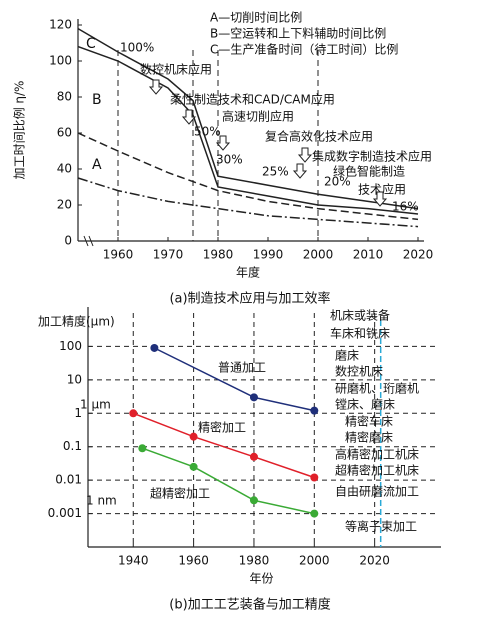  Describe the element at coordinates (377, 470) in the screenshot. I see `equipment-label: 超精密加工机床` at that location.